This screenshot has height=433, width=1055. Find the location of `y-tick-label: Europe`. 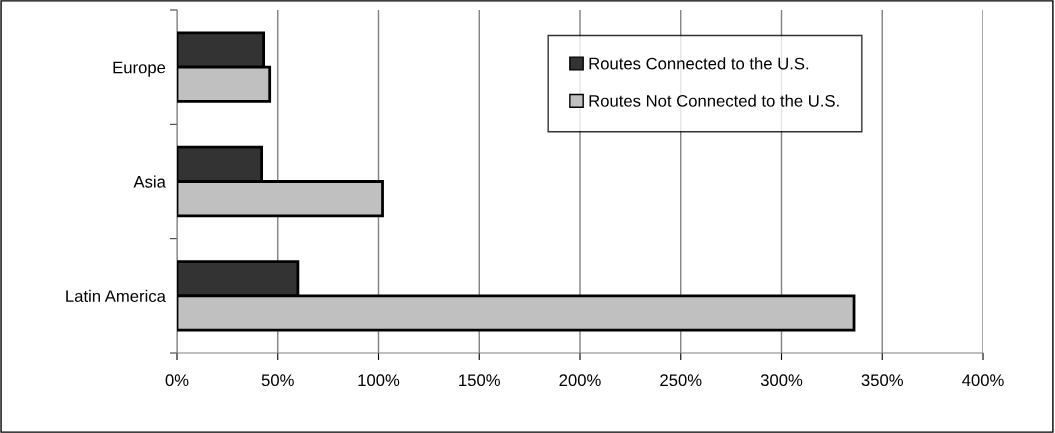

y-tick-label: Europe is located at coordinates (139, 69).